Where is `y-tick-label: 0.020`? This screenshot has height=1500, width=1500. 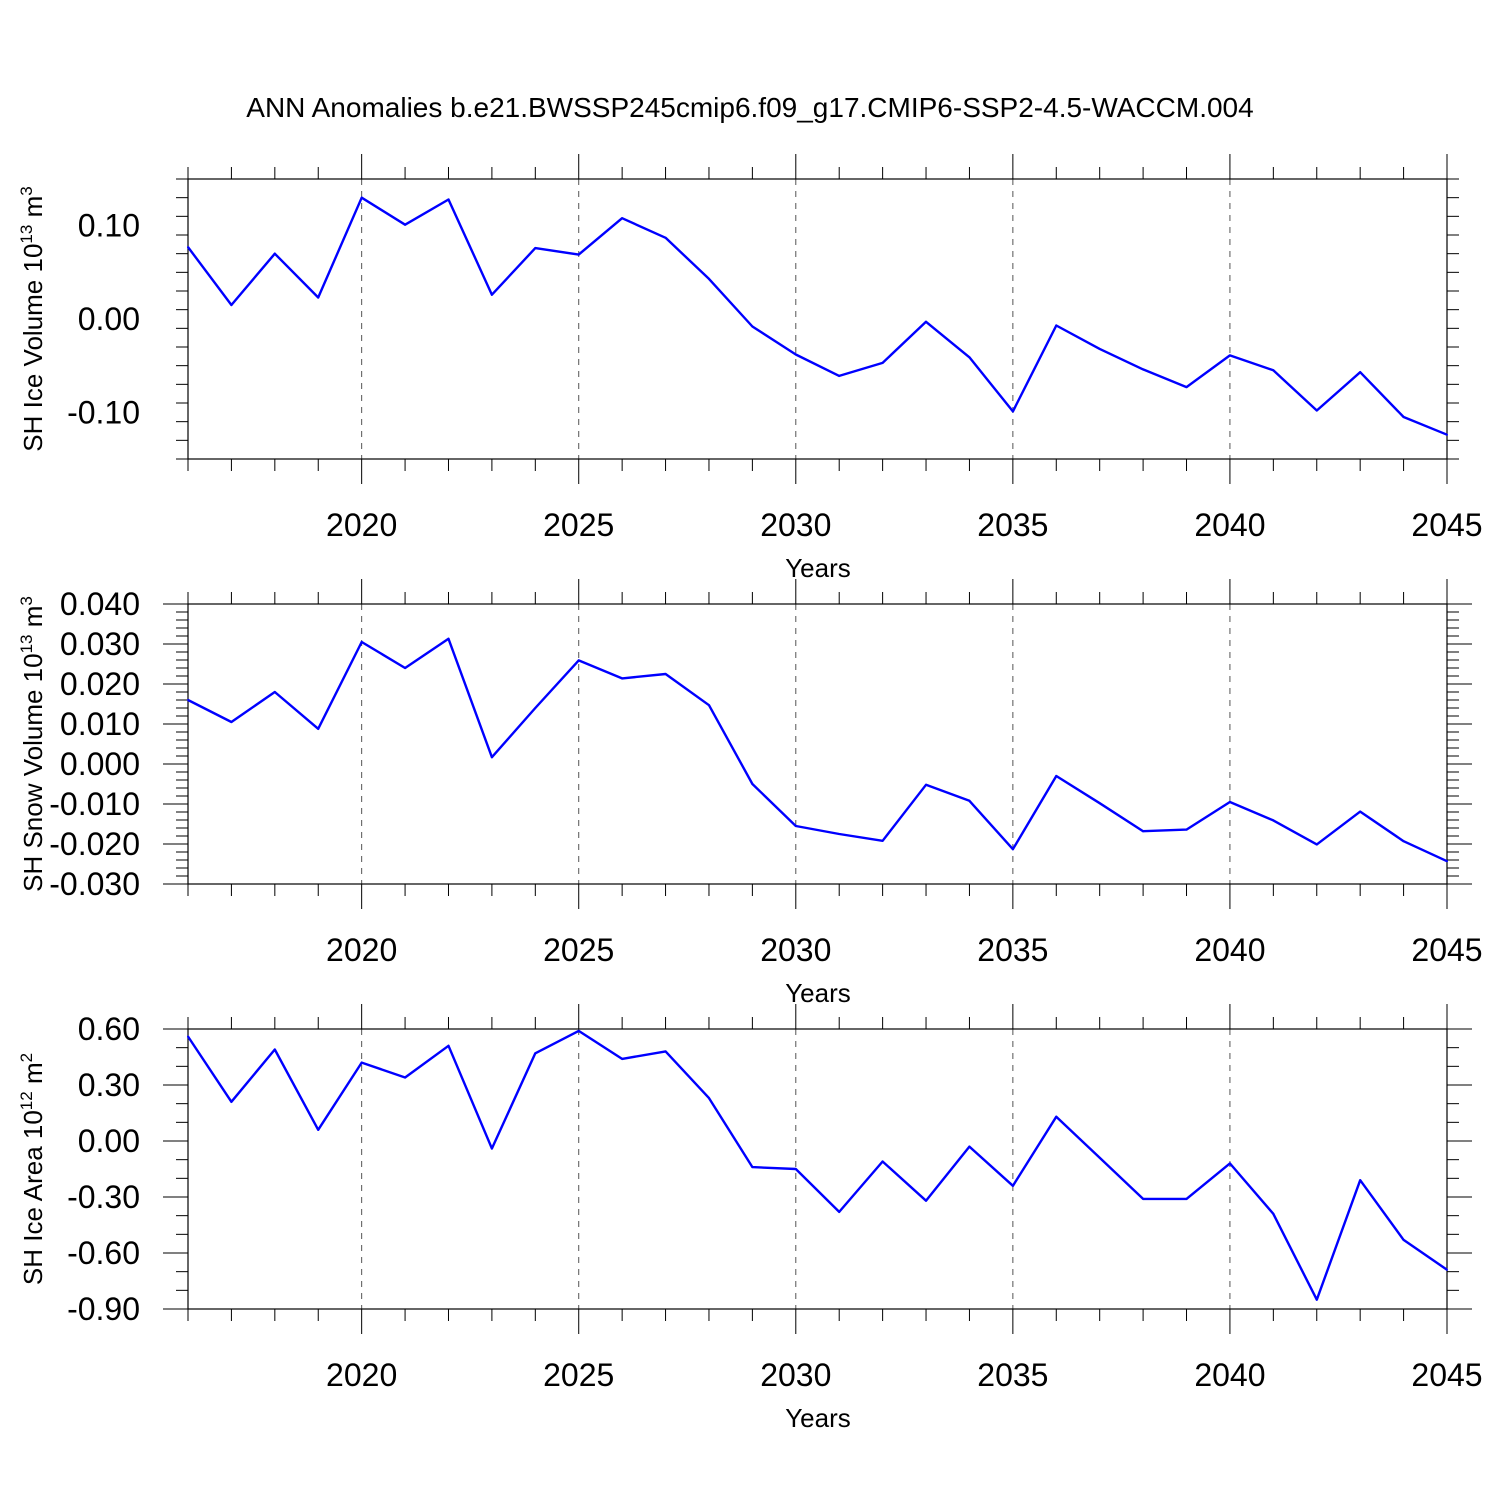
y-tick-label: 0.020 is located at coordinates (100, 684).